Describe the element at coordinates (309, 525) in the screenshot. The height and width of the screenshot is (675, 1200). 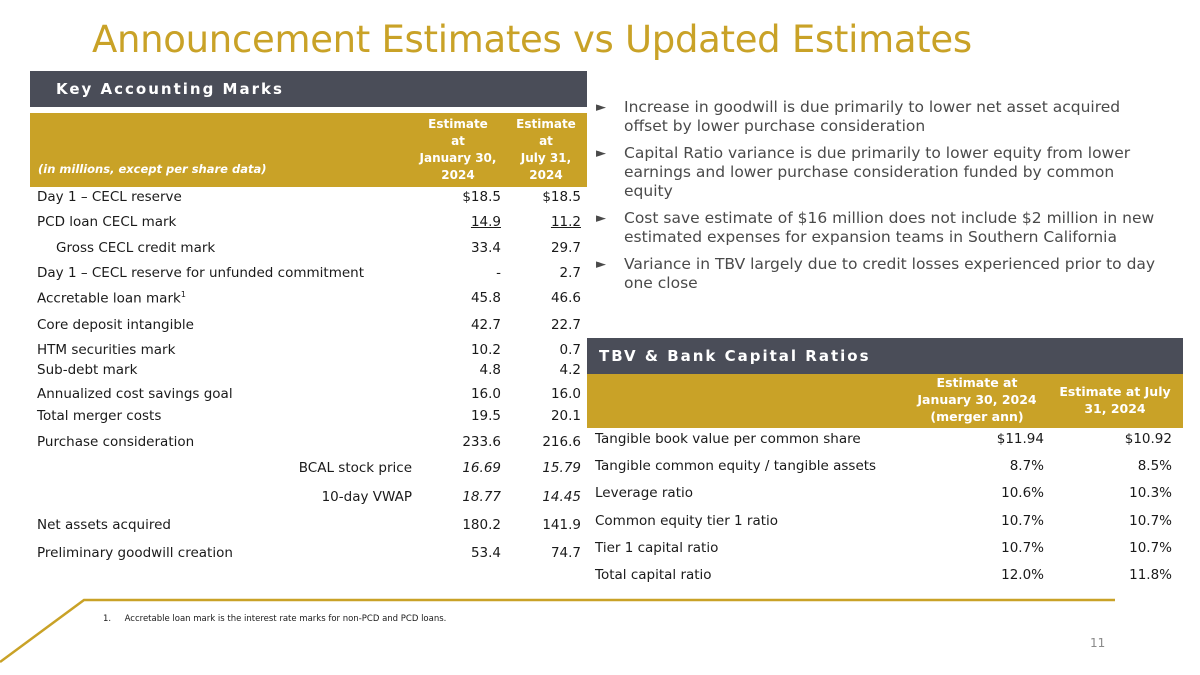
I see `table-row: Net assets acquired 180.2 141.9` at that location.